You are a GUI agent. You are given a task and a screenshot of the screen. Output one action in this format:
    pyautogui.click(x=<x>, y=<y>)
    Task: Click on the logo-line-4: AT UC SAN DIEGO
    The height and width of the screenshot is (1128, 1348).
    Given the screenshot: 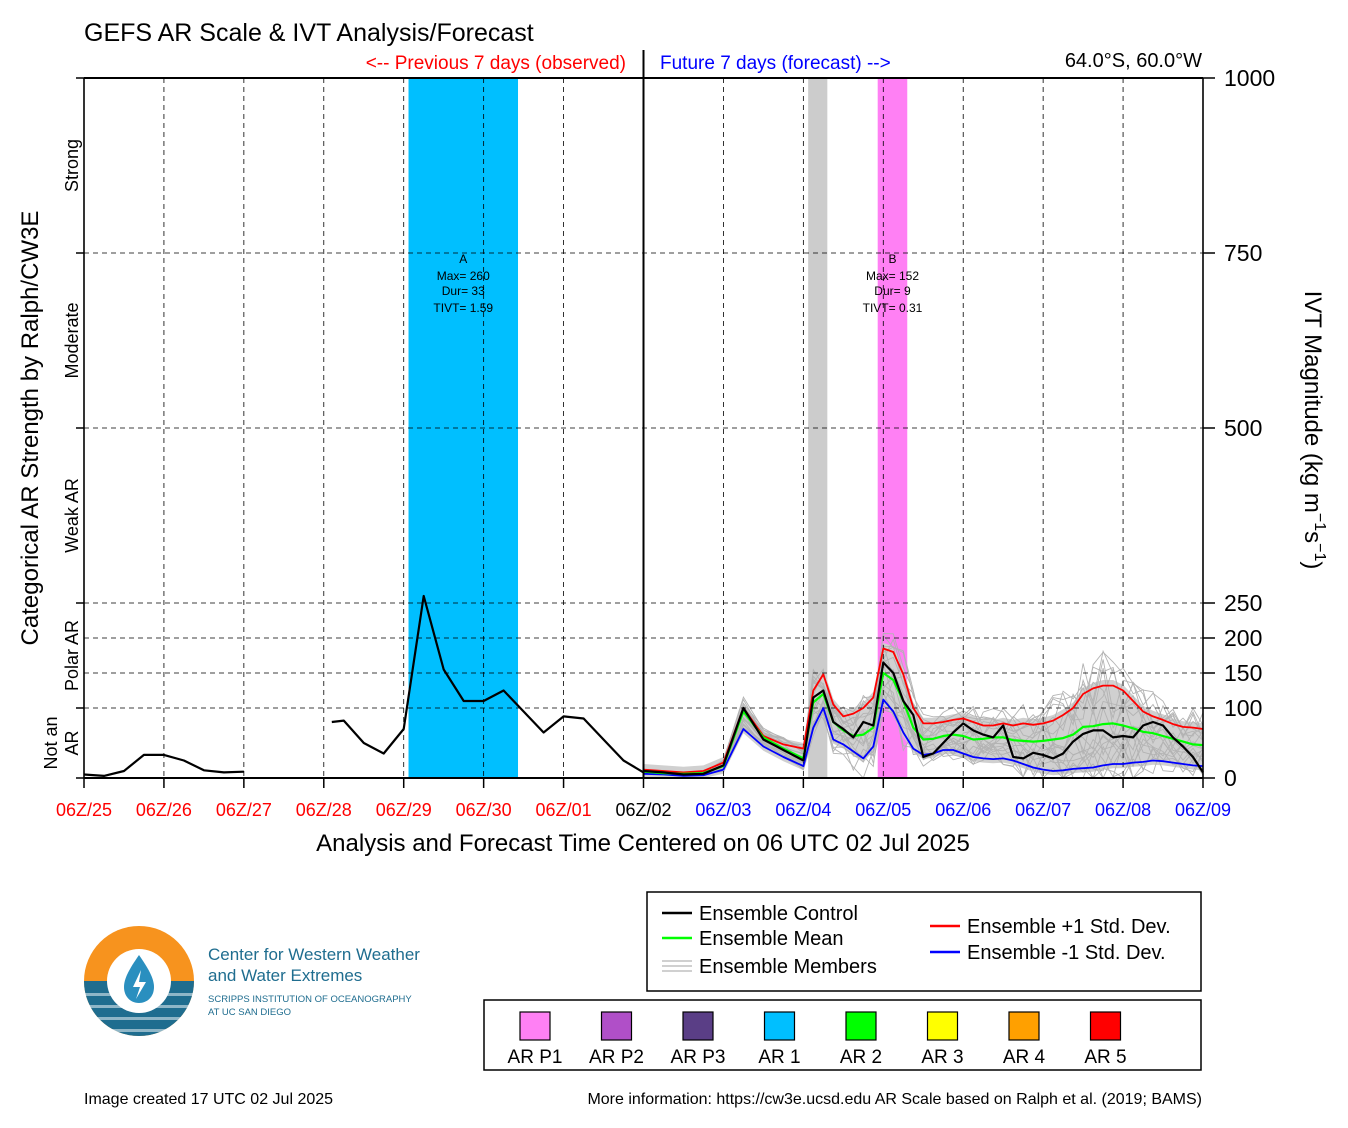 What is the action you would take?
    pyautogui.click(x=249, y=1012)
    